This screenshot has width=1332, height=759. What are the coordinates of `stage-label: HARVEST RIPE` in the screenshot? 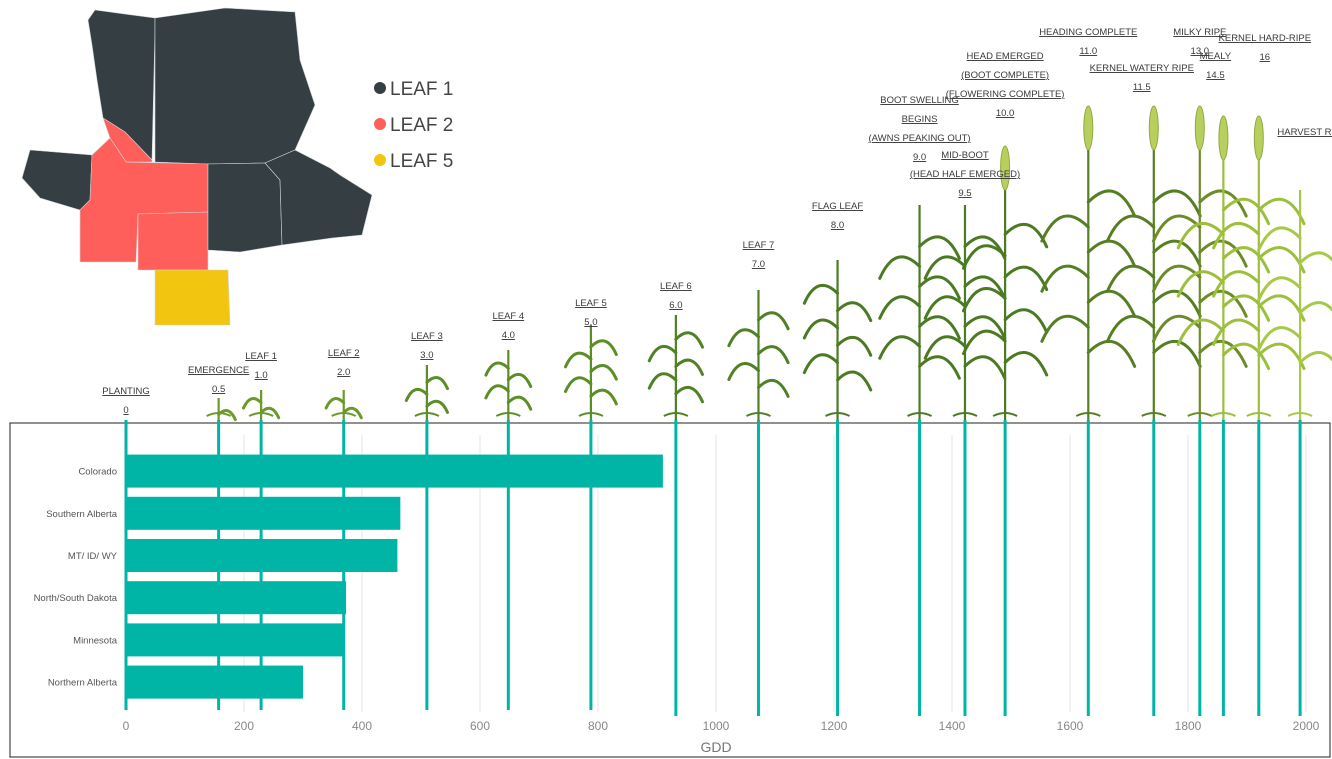 It's located at (1304, 132).